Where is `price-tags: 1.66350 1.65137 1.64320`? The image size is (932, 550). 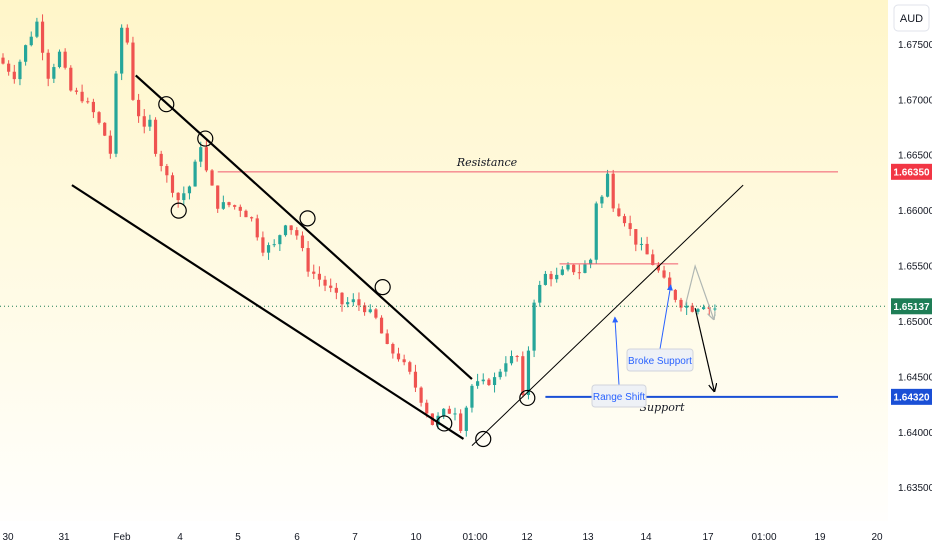 price-tags: 1.66350 1.65137 1.64320 is located at coordinates (911, 284).